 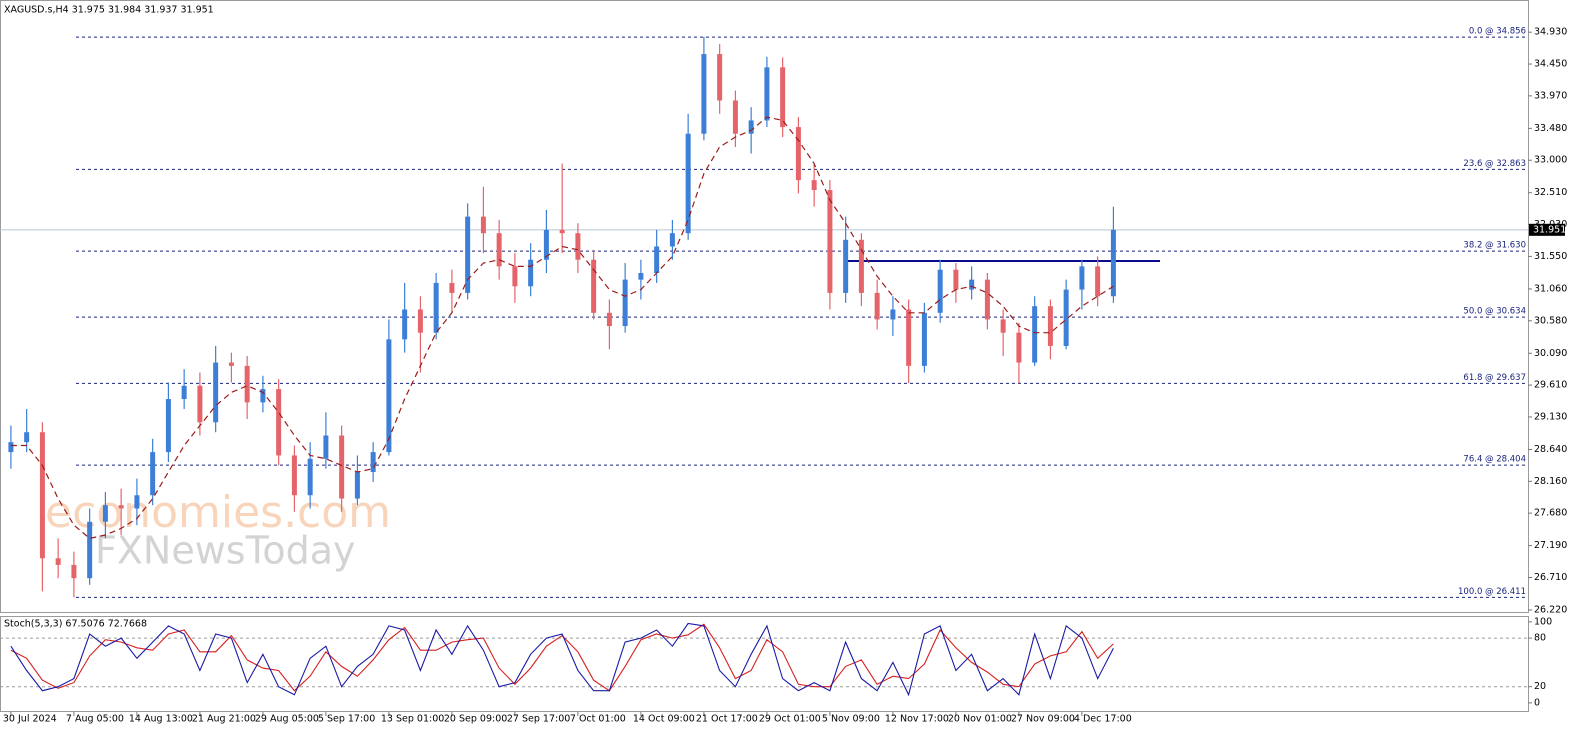 What do you see at coordinates (538, 719) in the screenshot?
I see `x-tick-label: 27 Sep 17:00` at bounding box center [538, 719].